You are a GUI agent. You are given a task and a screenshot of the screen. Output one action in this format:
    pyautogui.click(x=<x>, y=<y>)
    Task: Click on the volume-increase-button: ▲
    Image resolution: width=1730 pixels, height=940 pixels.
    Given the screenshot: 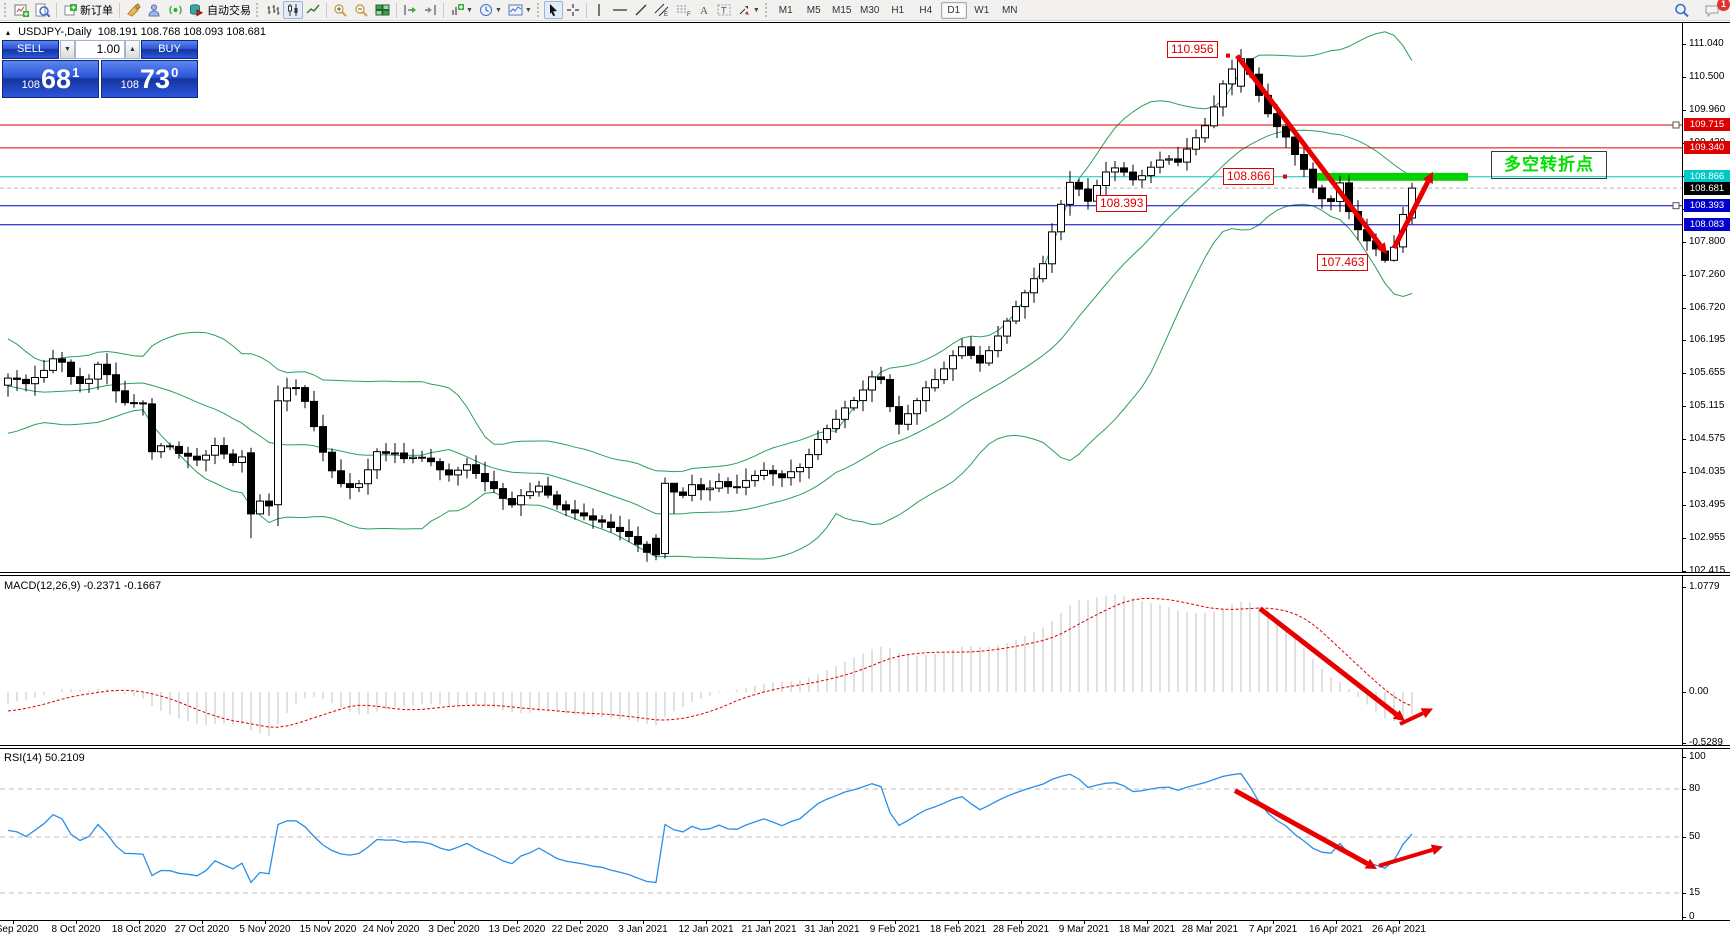 What is the action you would take?
    pyautogui.click(x=132, y=49)
    